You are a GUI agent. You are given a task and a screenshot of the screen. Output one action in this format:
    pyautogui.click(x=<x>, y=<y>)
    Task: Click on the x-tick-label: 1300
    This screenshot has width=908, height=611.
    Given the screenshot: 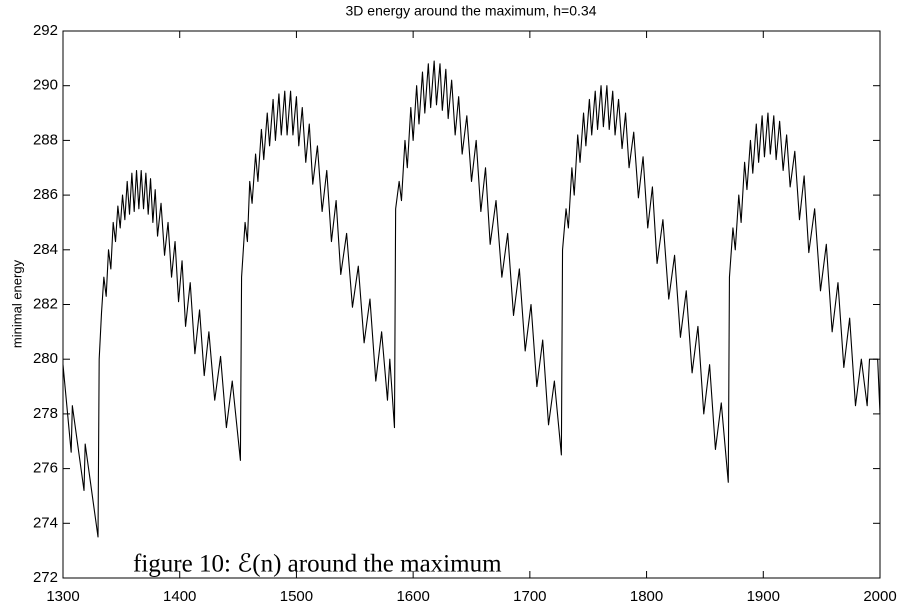 What is the action you would take?
    pyautogui.click(x=62, y=596)
    